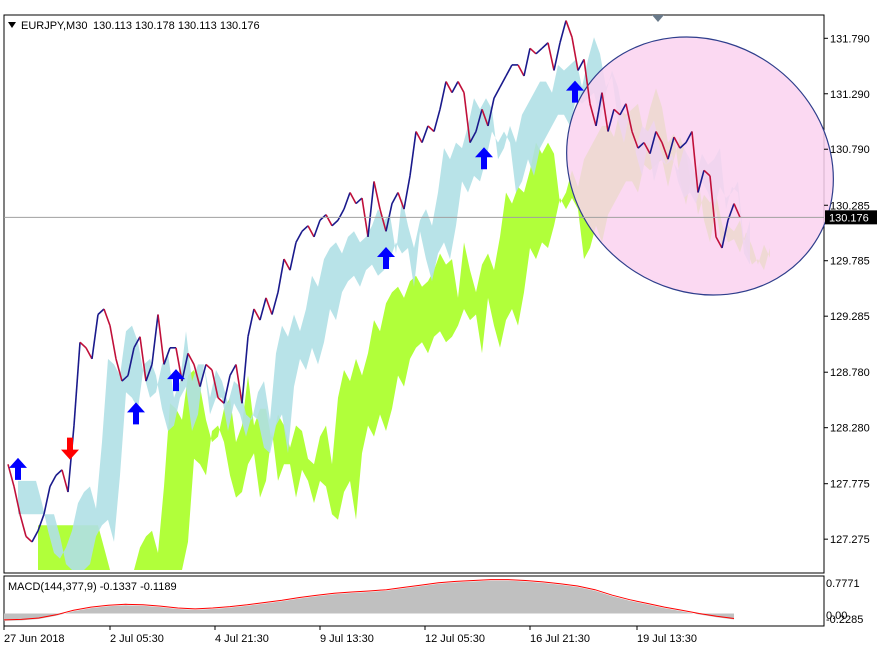 The width and height of the screenshot is (888, 660). I want to click on macd-axis-bottom: -0.2285, so click(844, 620).